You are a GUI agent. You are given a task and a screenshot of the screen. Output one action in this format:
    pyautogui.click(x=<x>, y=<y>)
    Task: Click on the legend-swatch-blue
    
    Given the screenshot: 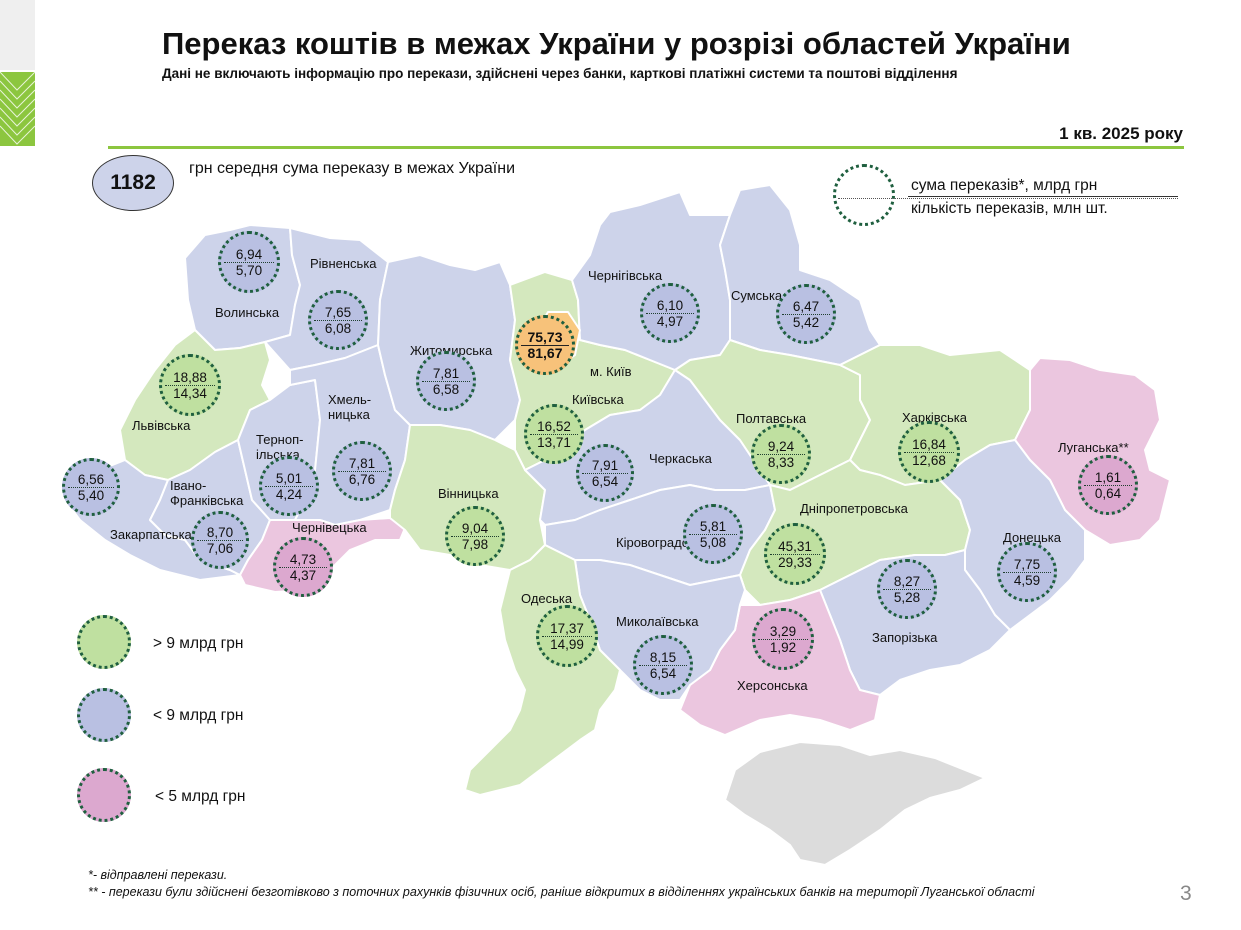 What is the action you would take?
    pyautogui.click(x=104, y=715)
    